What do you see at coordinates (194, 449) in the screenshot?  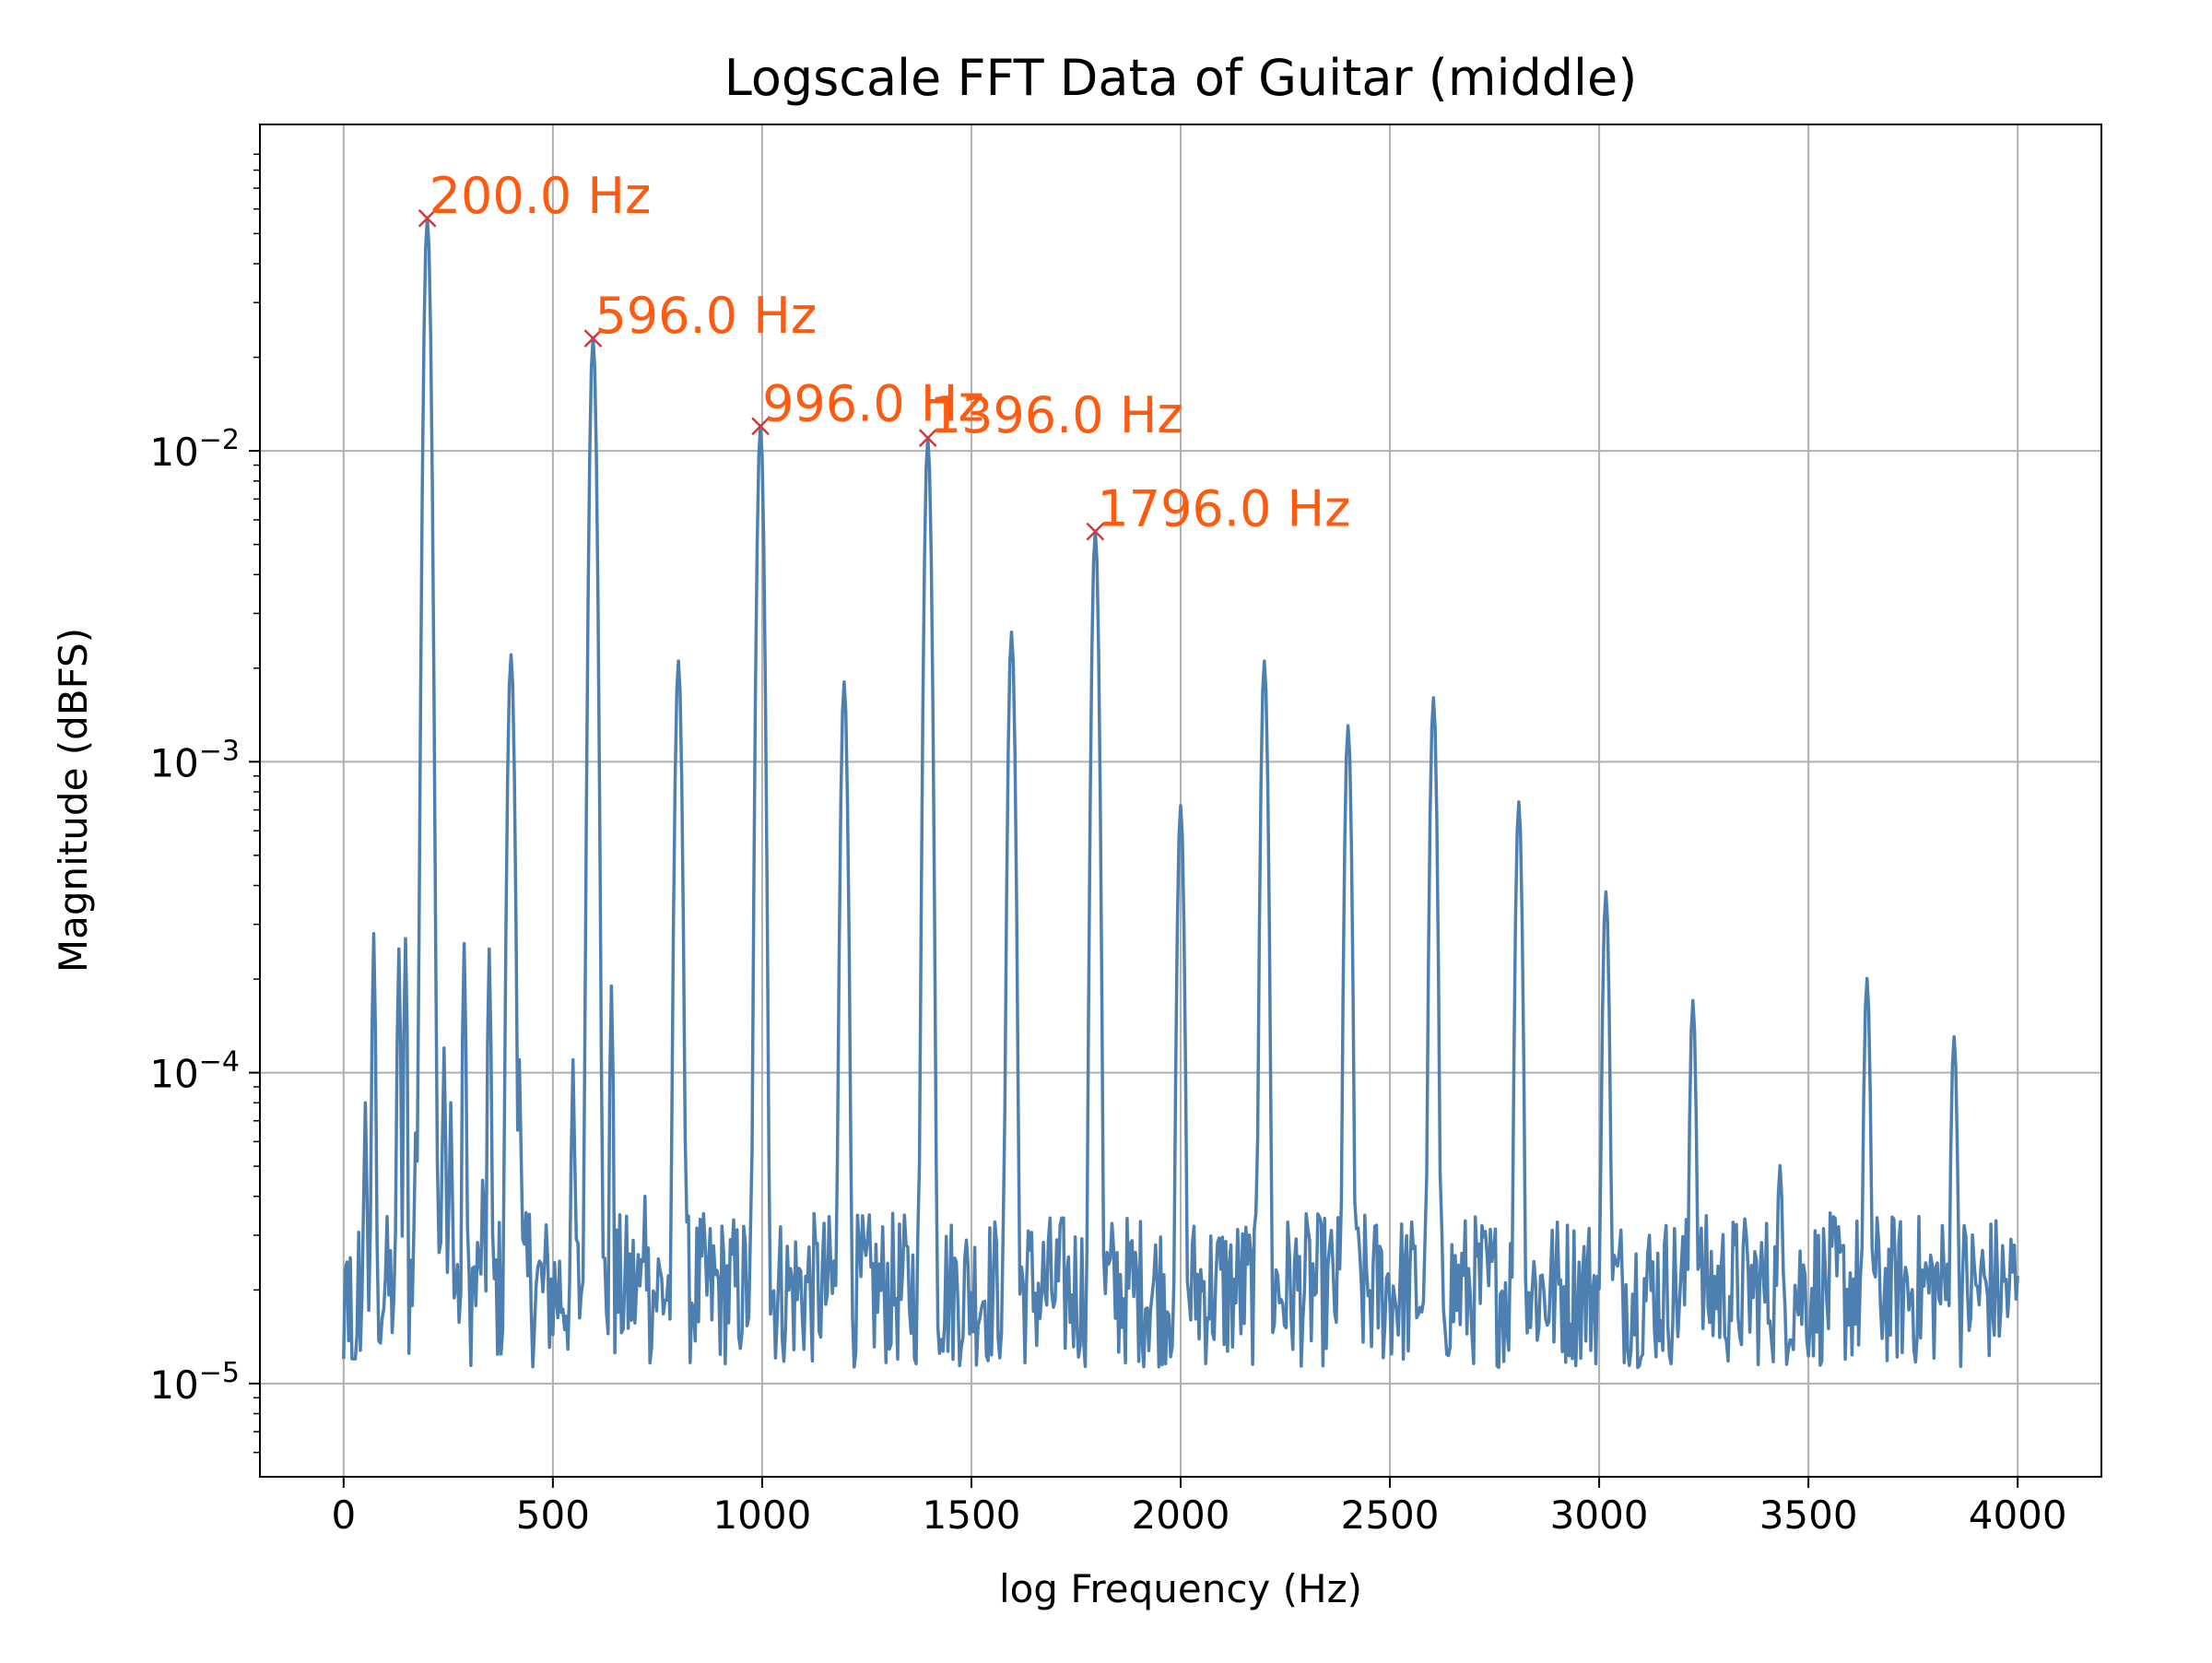 I see `y-tick-label: 10⁻²` at bounding box center [194, 449].